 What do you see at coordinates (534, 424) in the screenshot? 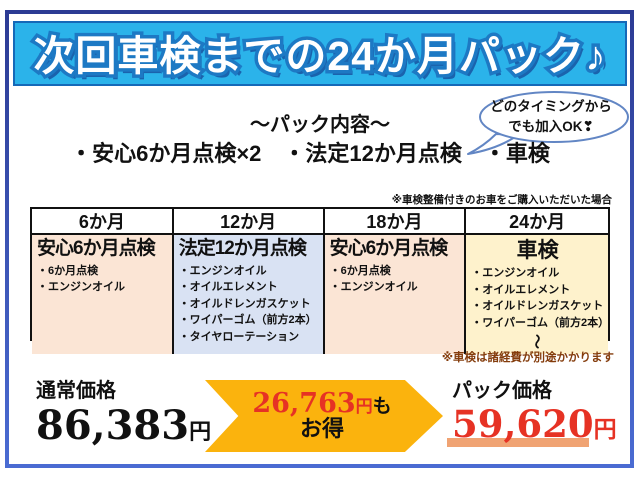
I see `pack-price-value: 59,620円` at bounding box center [534, 424].